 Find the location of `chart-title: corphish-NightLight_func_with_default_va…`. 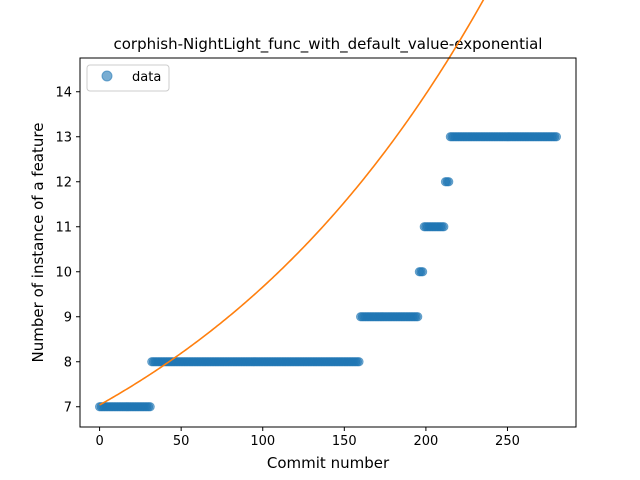

chart-title: corphish-NightLight_func_with_default_va… is located at coordinates (328, 44).